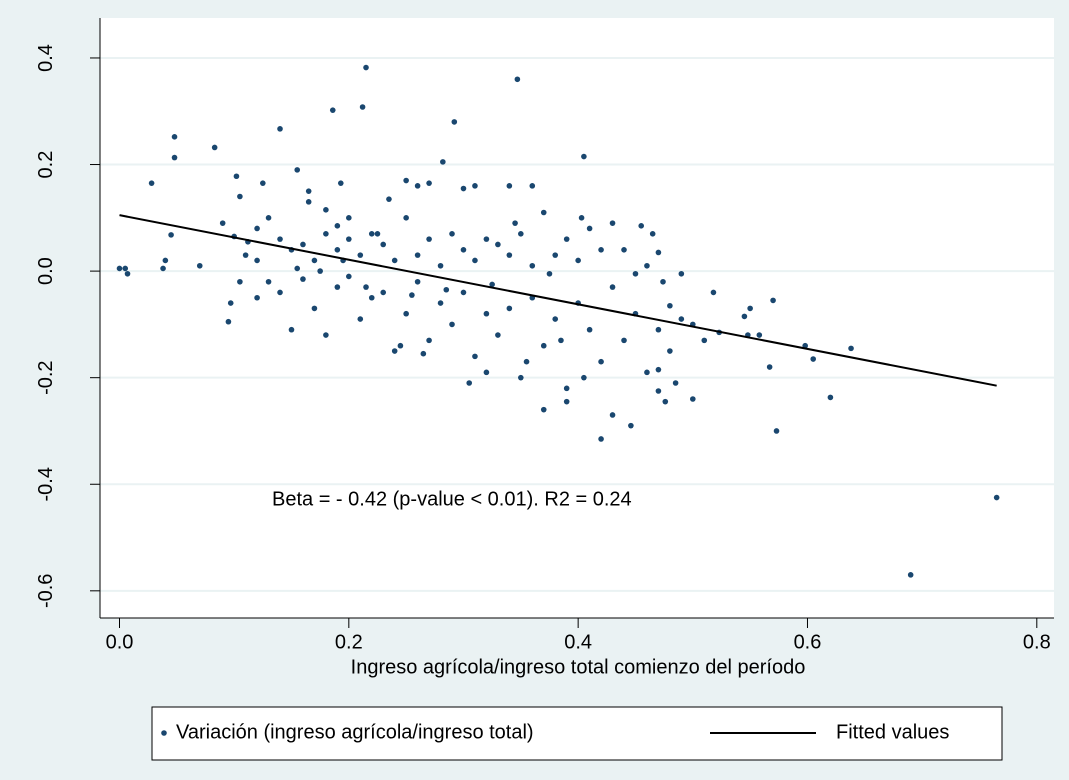 The width and height of the screenshot is (1069, 780). I want to click on y-tick-label: 0.4, so click(46, 58).